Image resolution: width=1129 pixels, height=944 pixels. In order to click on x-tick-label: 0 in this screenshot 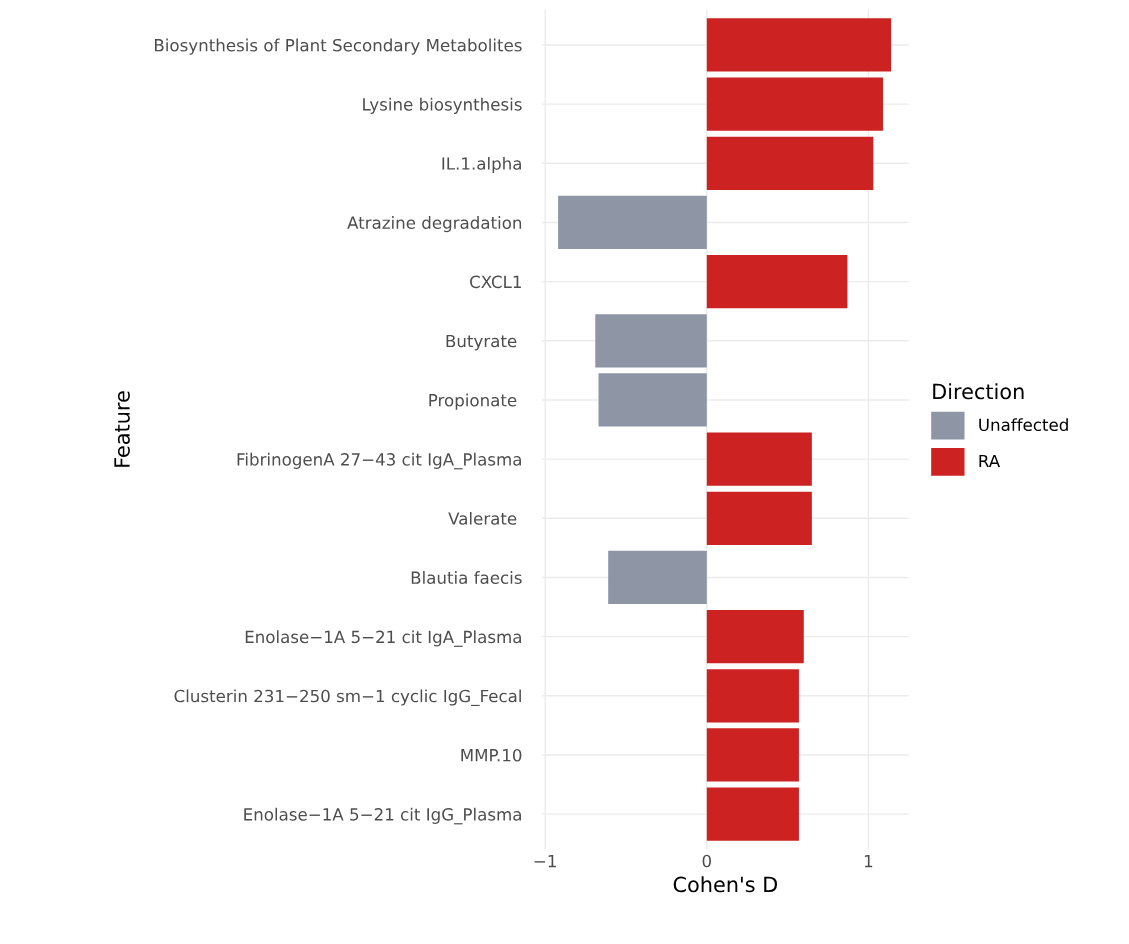, I will do `click(706, 861)`.